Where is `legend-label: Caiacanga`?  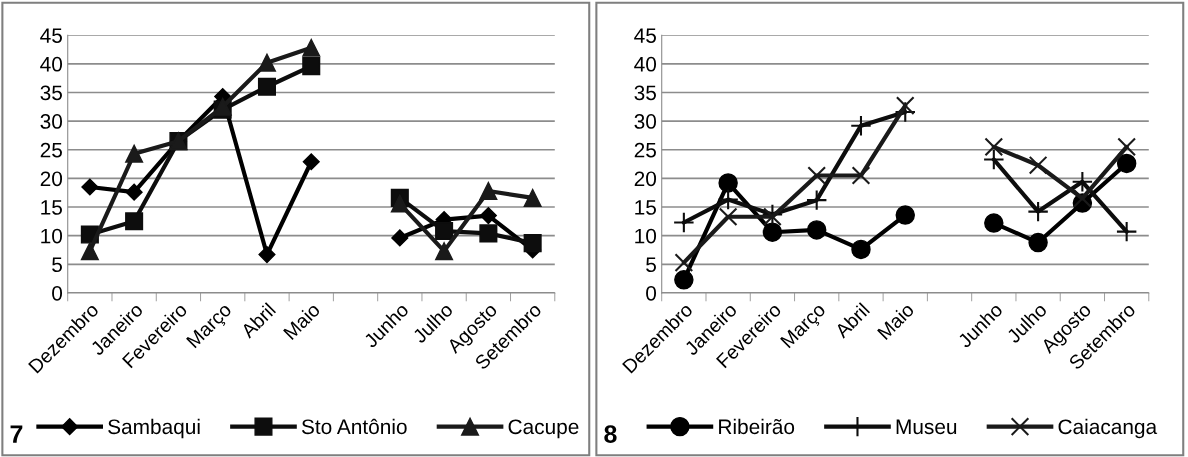
legend-label: Caiacanga is located at coordinates (1108, 428).